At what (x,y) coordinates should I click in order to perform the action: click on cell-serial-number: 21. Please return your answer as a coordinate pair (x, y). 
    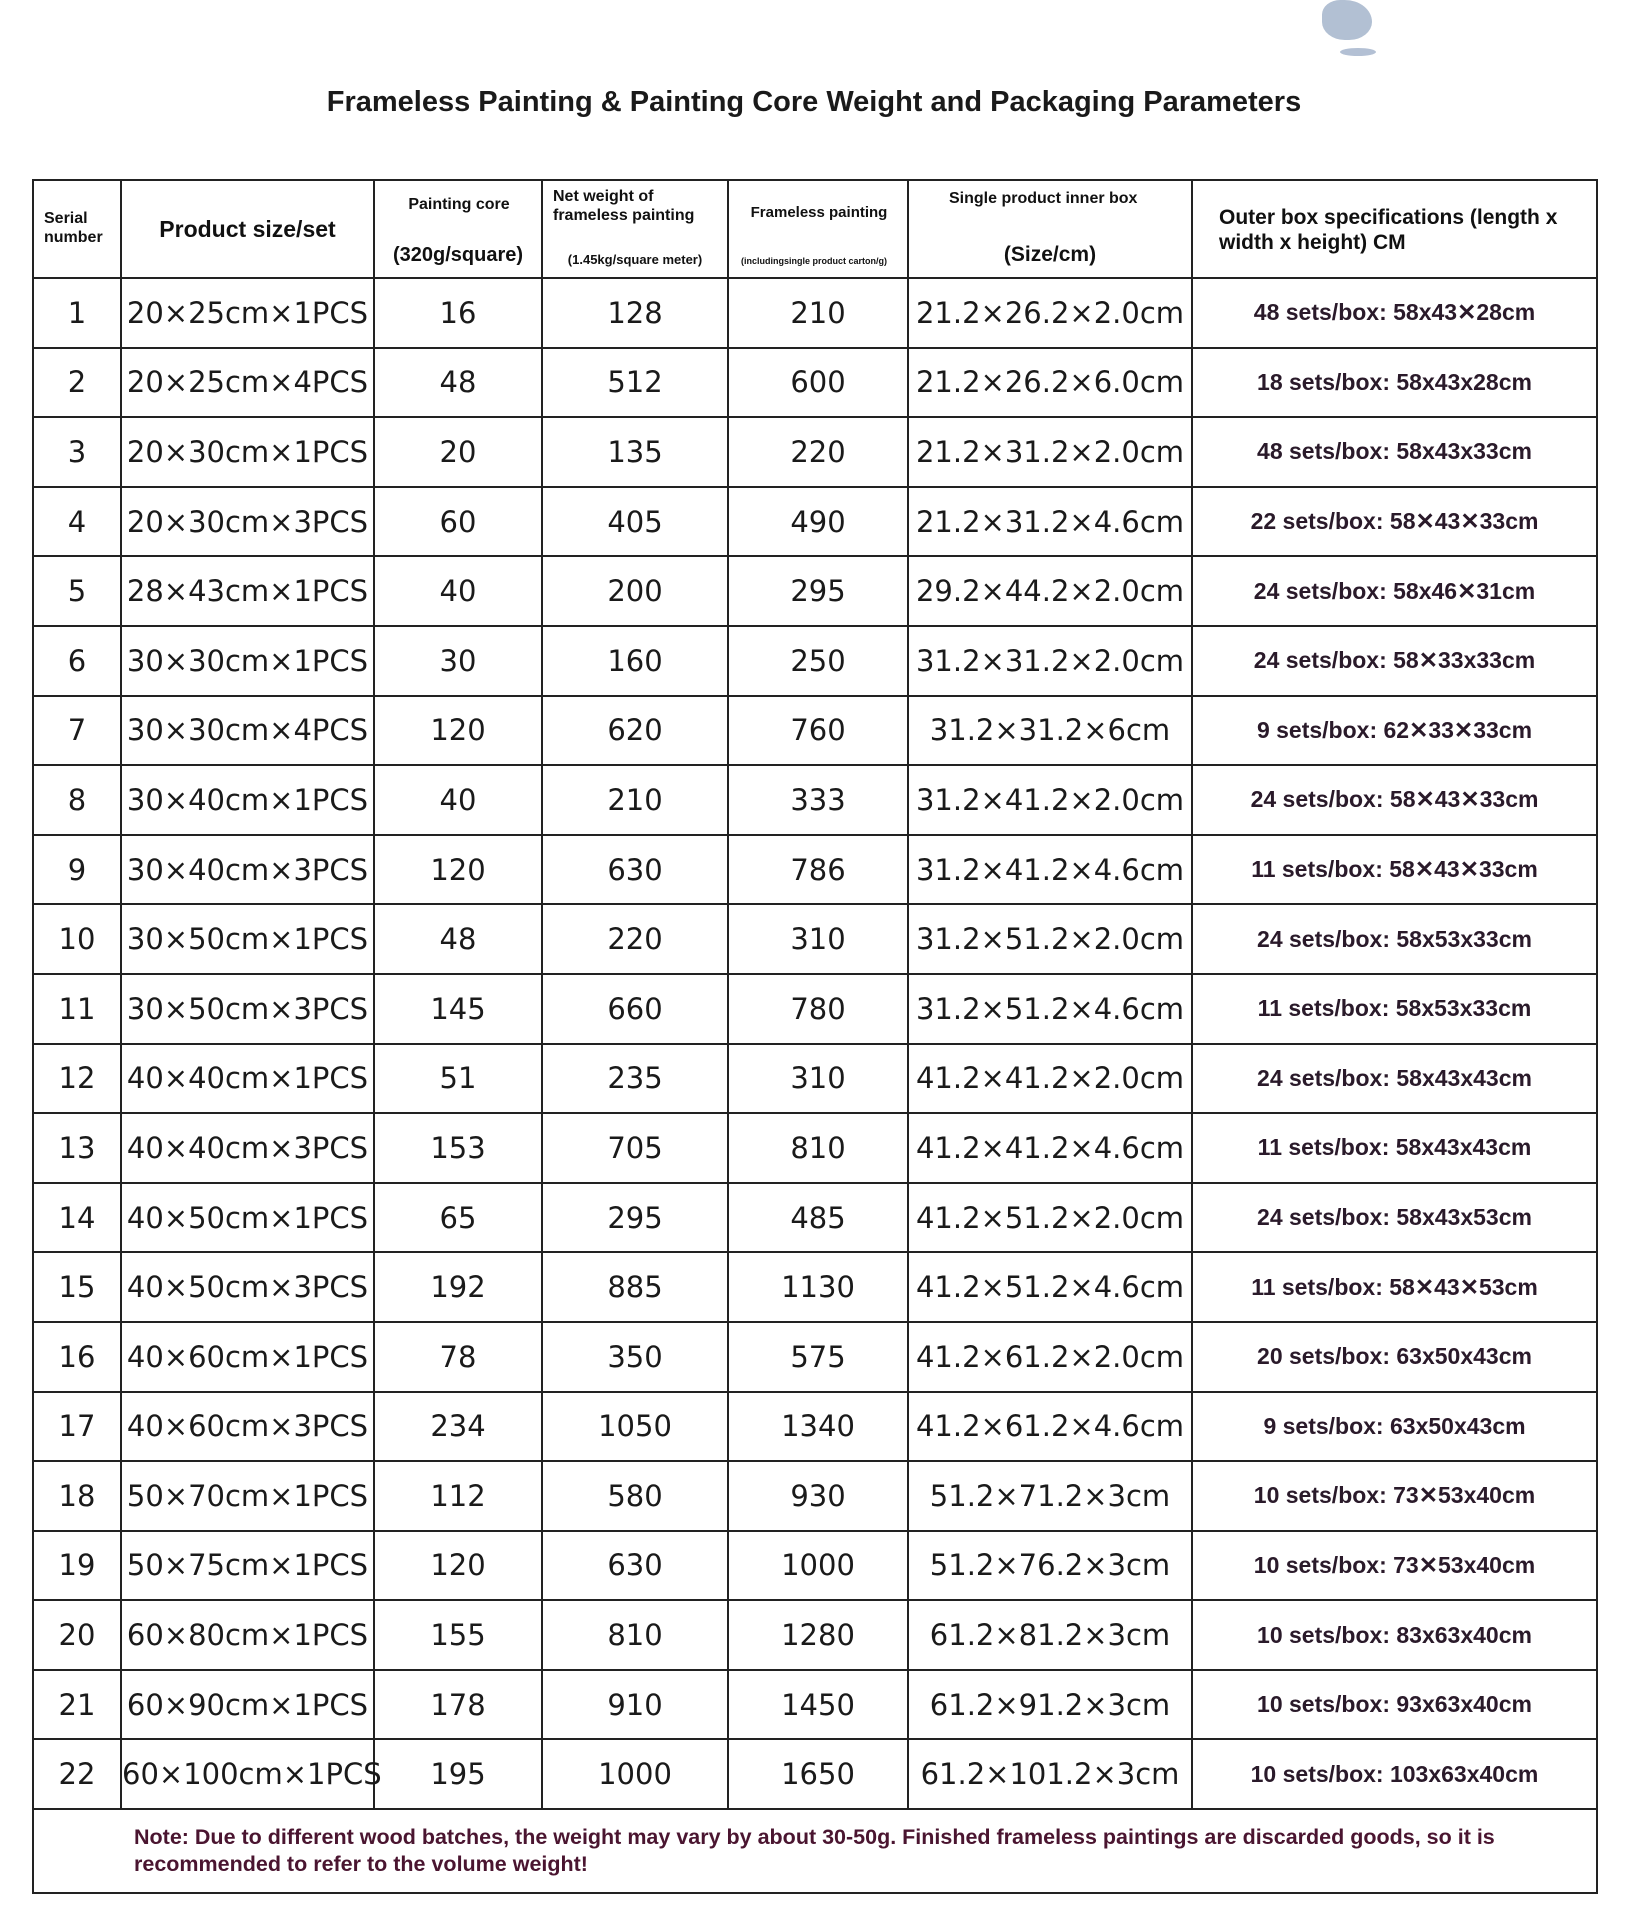
    Looking at the image, I should click on (77, 1704).